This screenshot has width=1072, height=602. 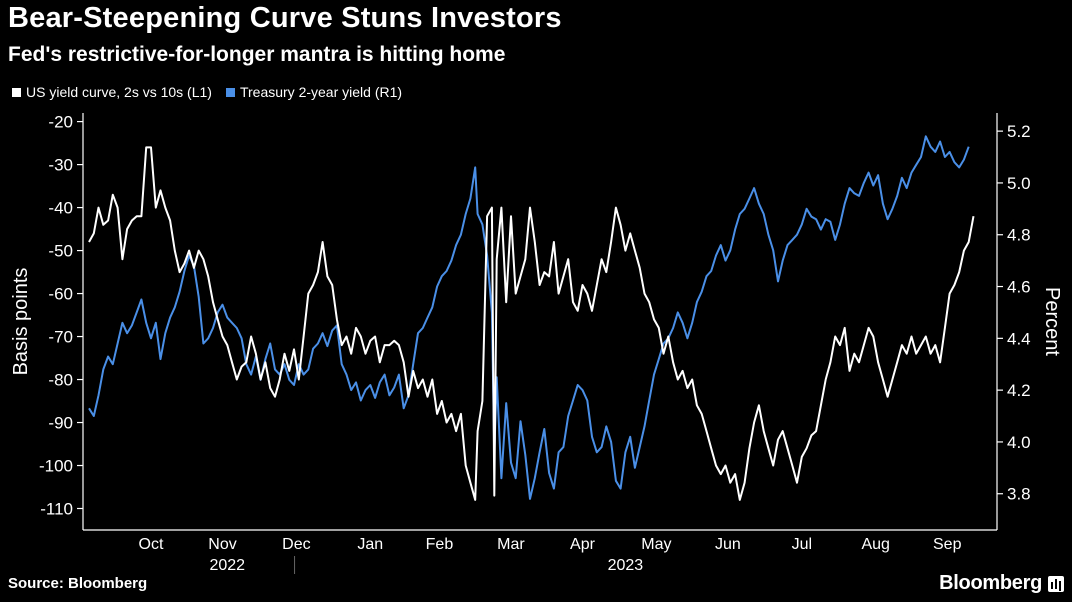 I want to click on legend-label-2y-yield: Treasury 2-year yield (R1), so click(x=321, y=92).